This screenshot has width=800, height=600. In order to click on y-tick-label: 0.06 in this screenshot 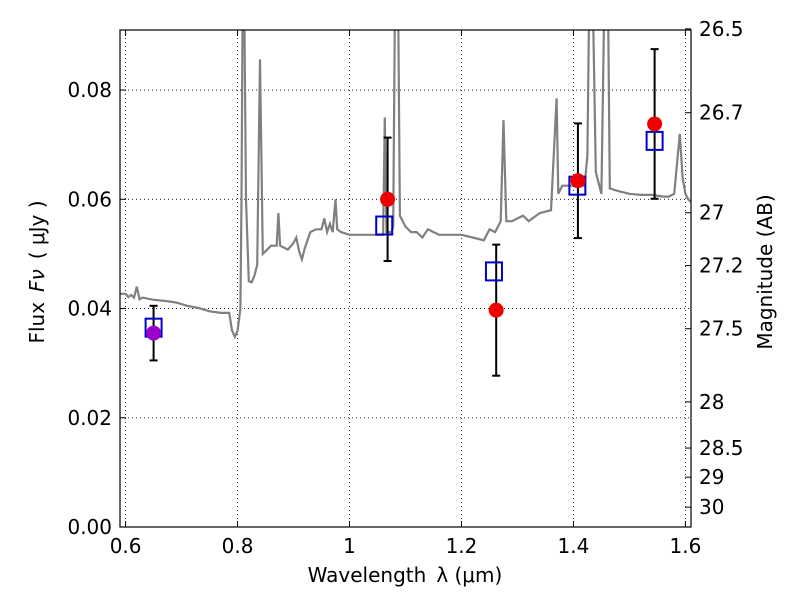, I will do `click(89, 199)`.